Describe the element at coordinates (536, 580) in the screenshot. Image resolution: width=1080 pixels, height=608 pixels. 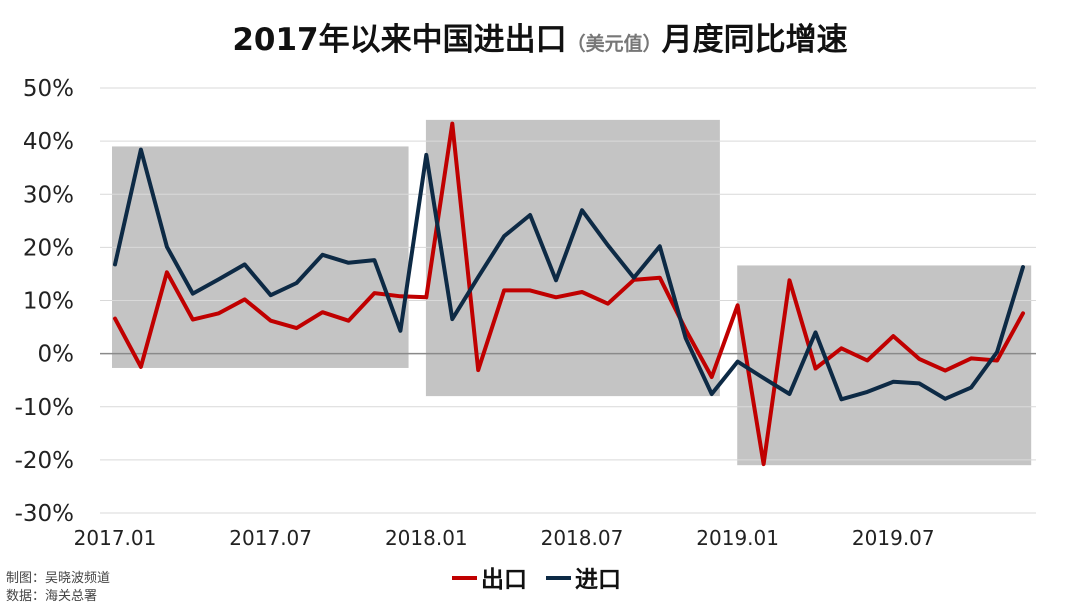
I see `legend: 出口 进口` at that location.